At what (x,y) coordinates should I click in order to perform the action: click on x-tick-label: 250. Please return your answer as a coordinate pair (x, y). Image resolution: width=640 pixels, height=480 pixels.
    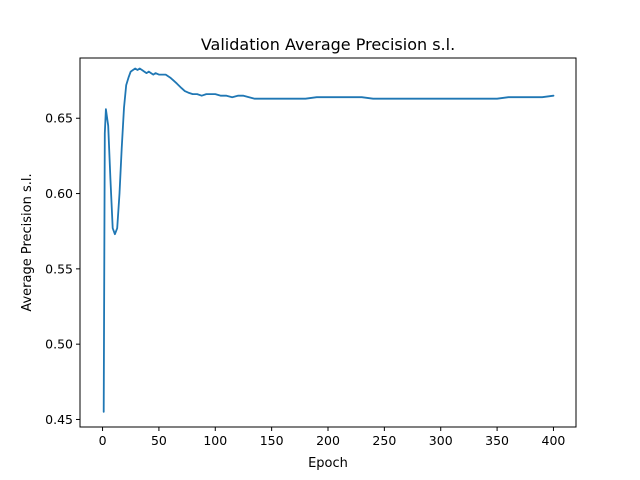
    Looking at the image, I should click on (384, 440).